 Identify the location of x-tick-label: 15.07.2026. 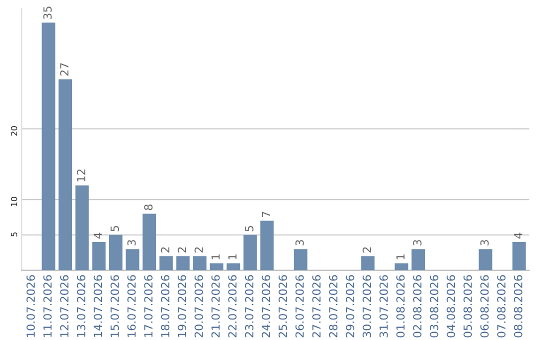
(114, 306).